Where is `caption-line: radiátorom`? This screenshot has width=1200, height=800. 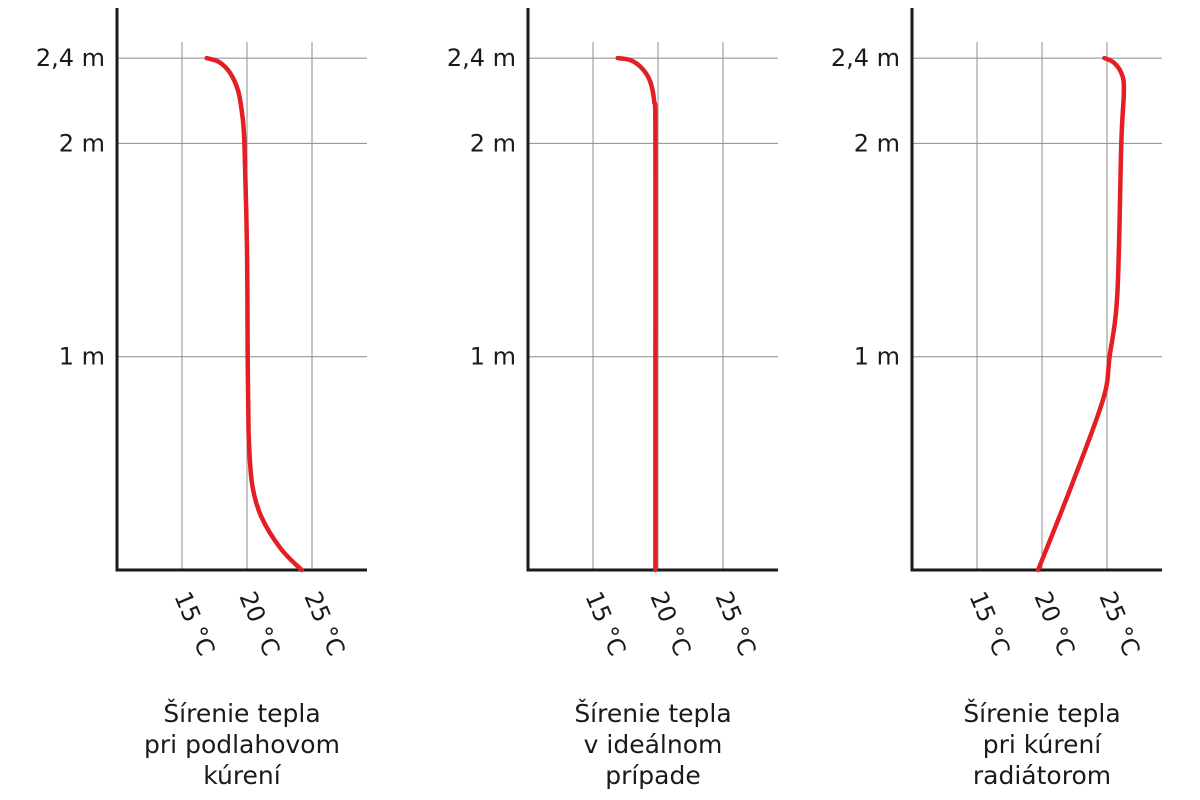 caption-line: radiátorom is located at coordinates (1042, 775).